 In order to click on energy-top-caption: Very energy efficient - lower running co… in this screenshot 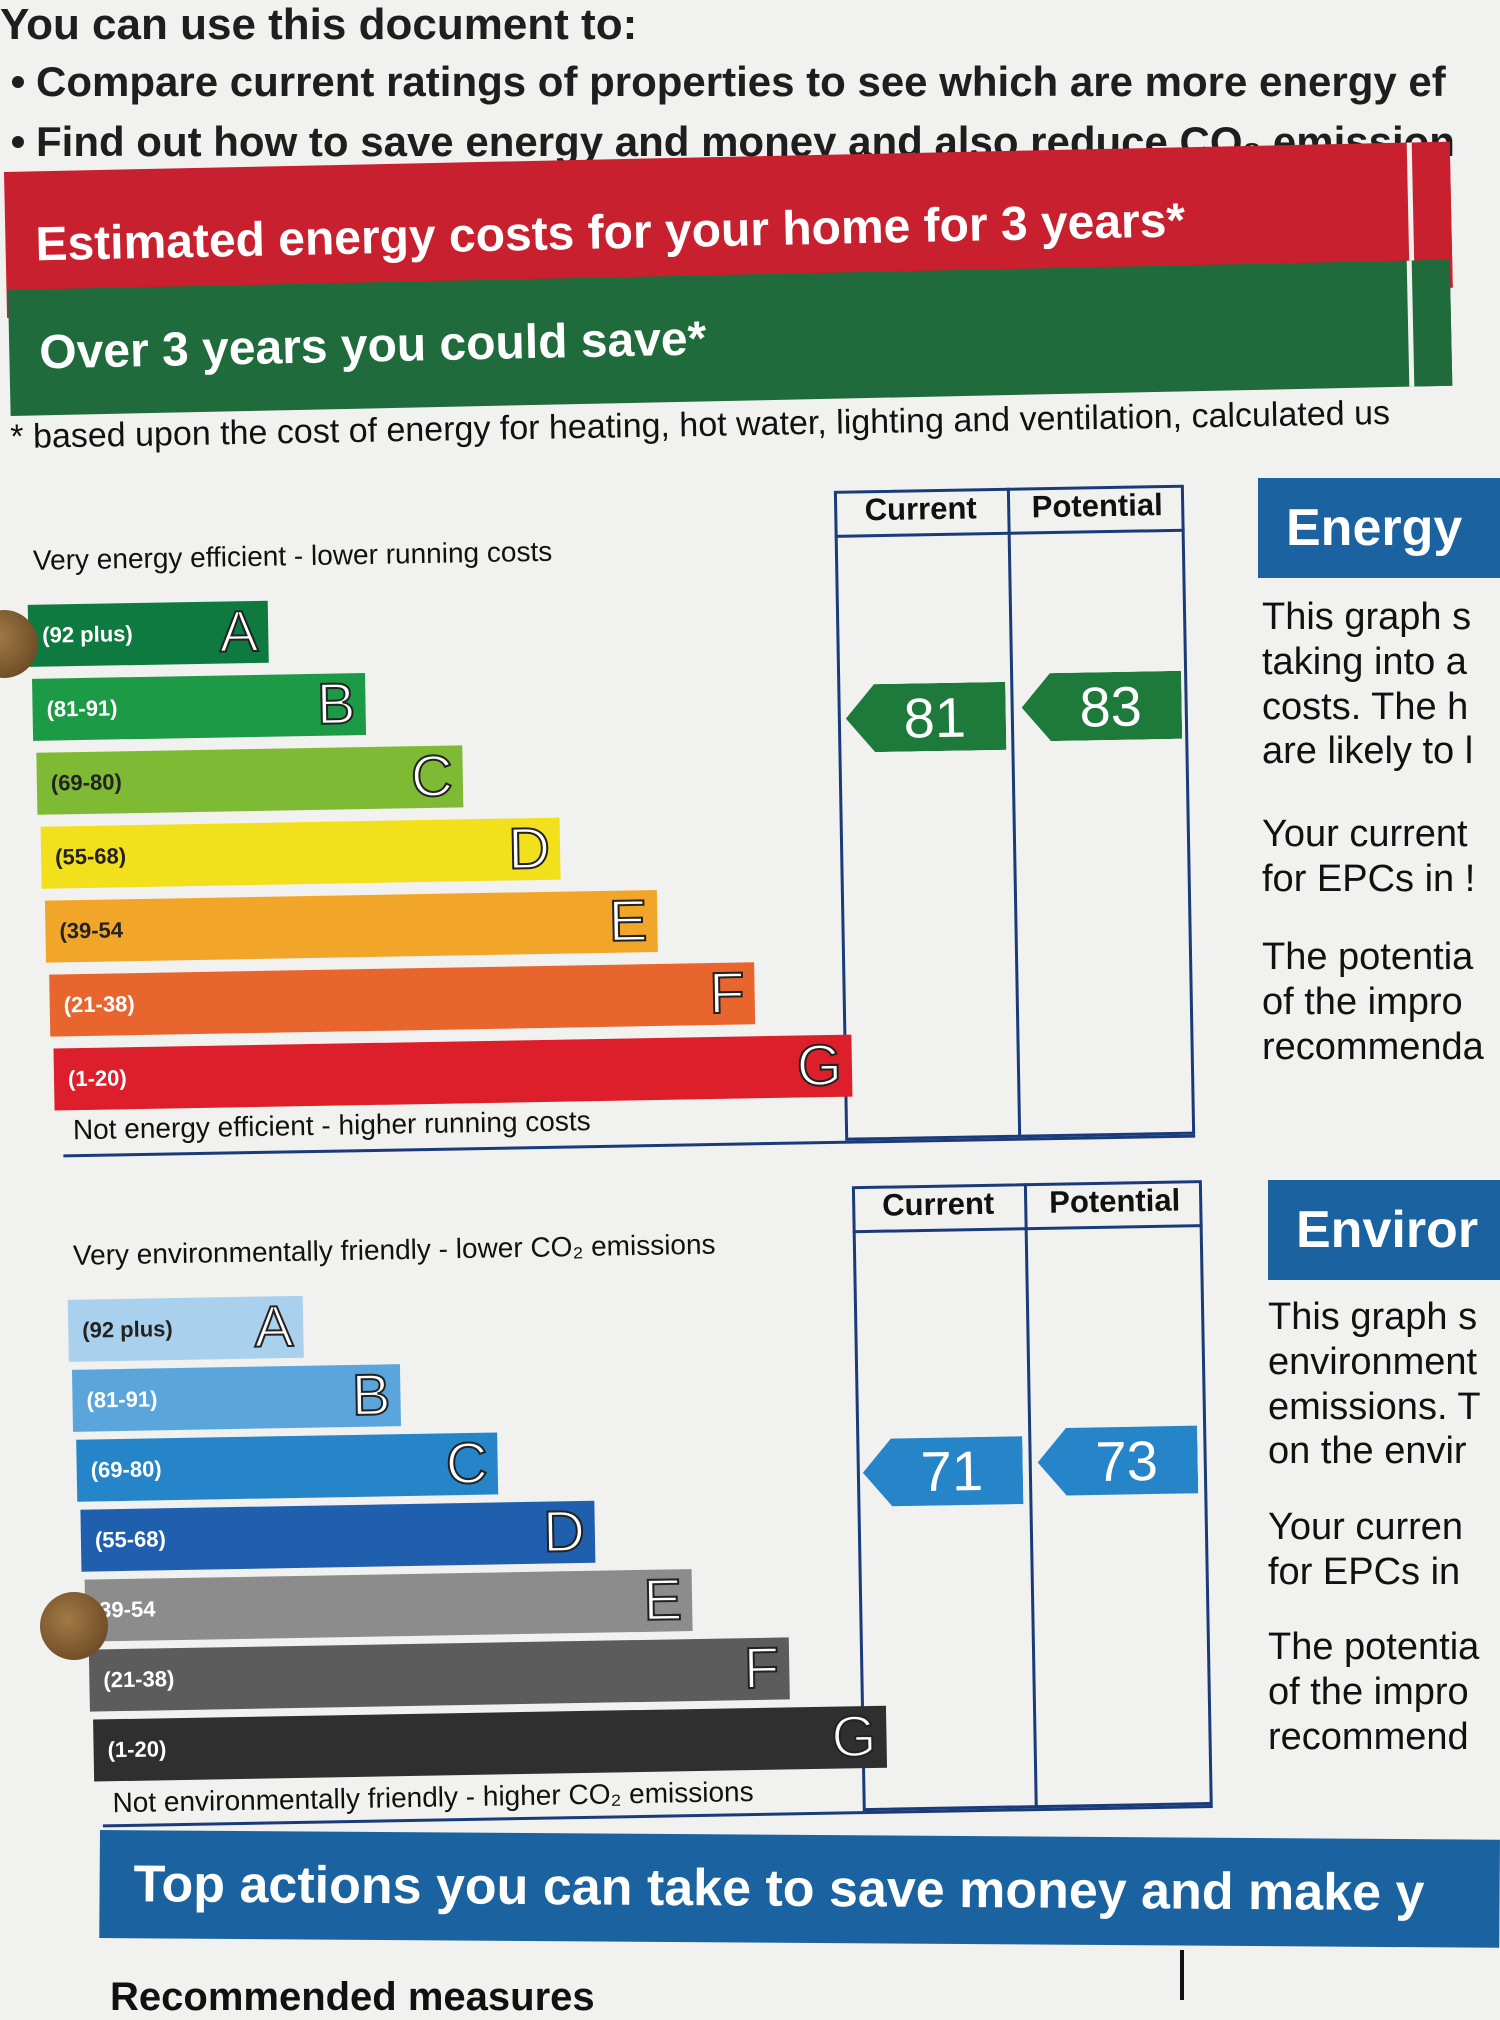, I will do `click(292, 555)`.